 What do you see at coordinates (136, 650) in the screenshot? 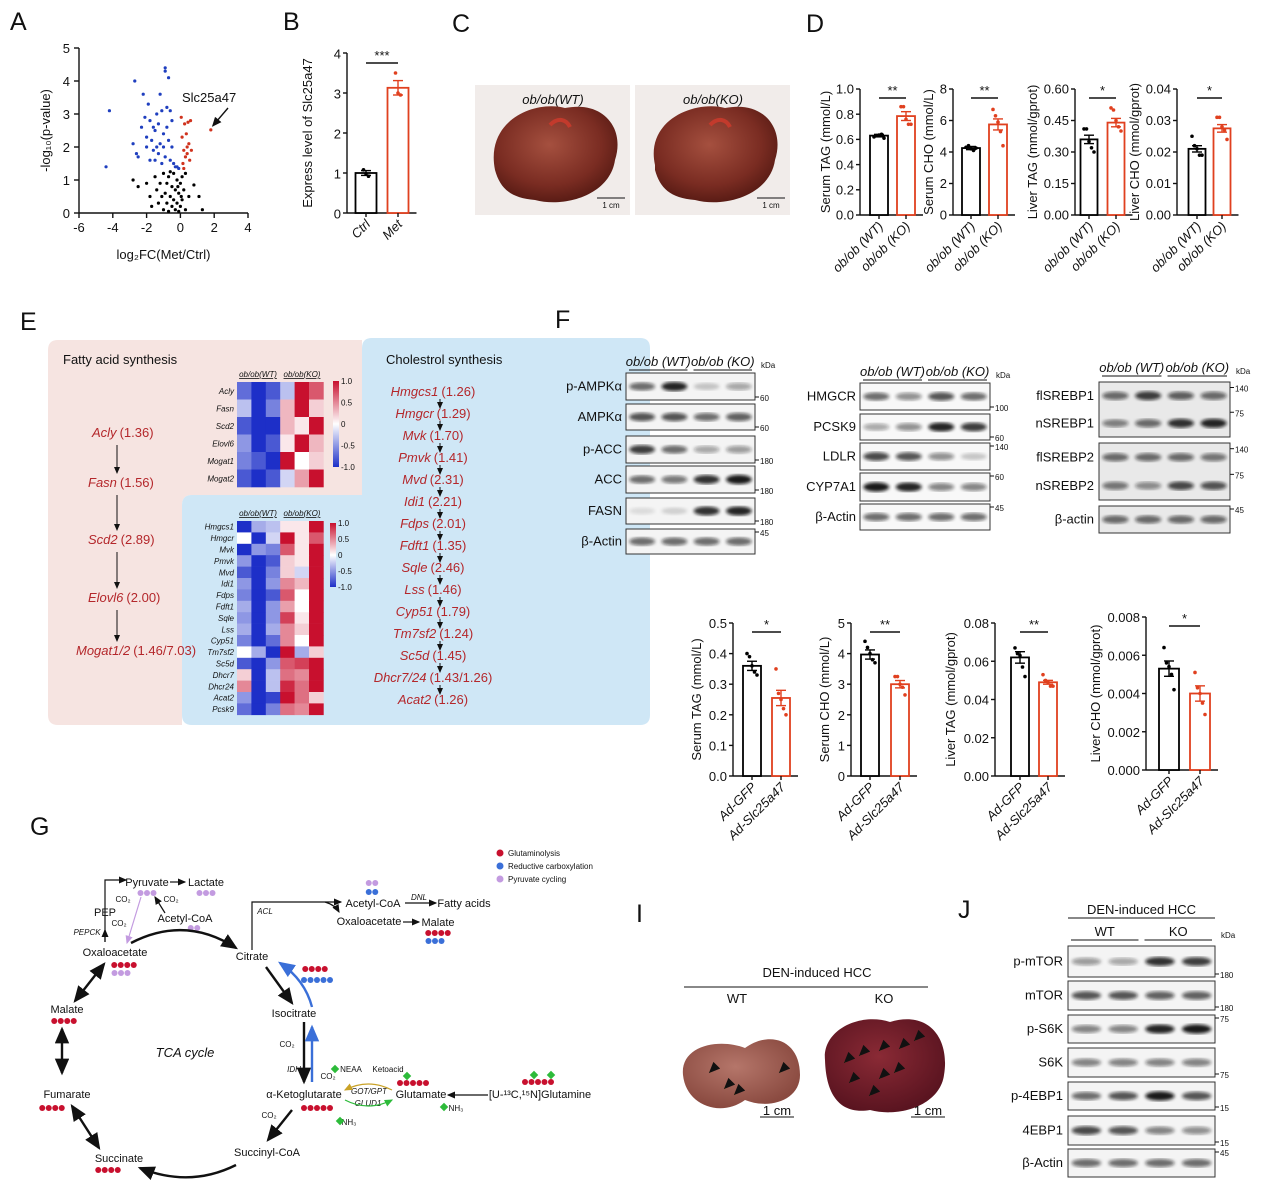
I see `pathway-item: Mogat1/2 (1.46/7.03)` at bounding box center [136, 650].